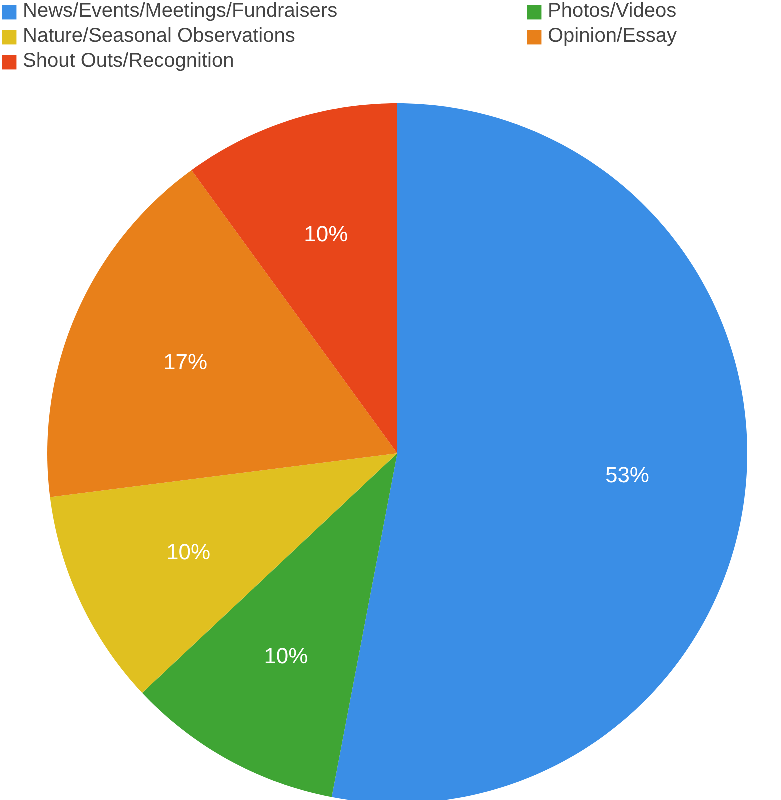 The width and height of the screenshot is (781, 800). Describe the element at coordinates (613, 11) in the screenshot. I see `legend-label: Photos/Videos` at that location.